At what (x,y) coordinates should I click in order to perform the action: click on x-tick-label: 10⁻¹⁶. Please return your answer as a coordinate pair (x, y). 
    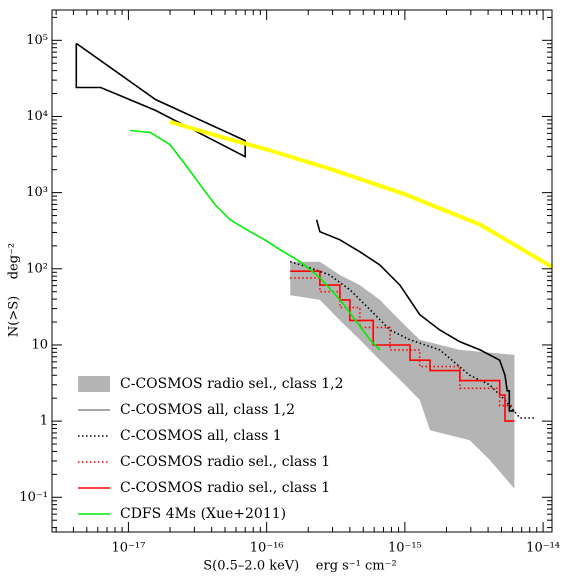
    Looking at the image, I should click on (267, 548).